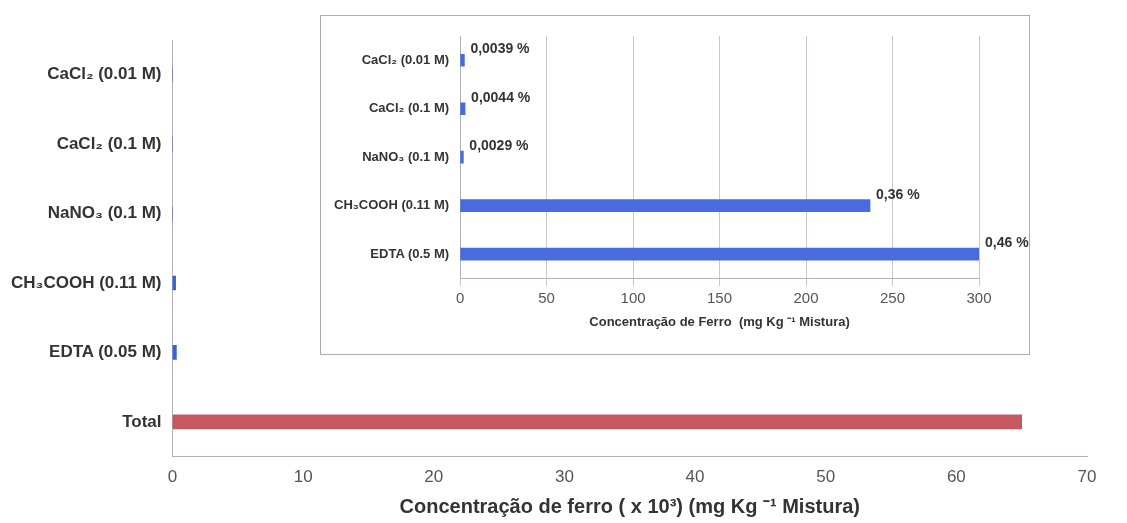  What do you see at coordinates (806, 297) in the screenshot?
I see `x-tick-label: 200` at bounding box center [806, 297].